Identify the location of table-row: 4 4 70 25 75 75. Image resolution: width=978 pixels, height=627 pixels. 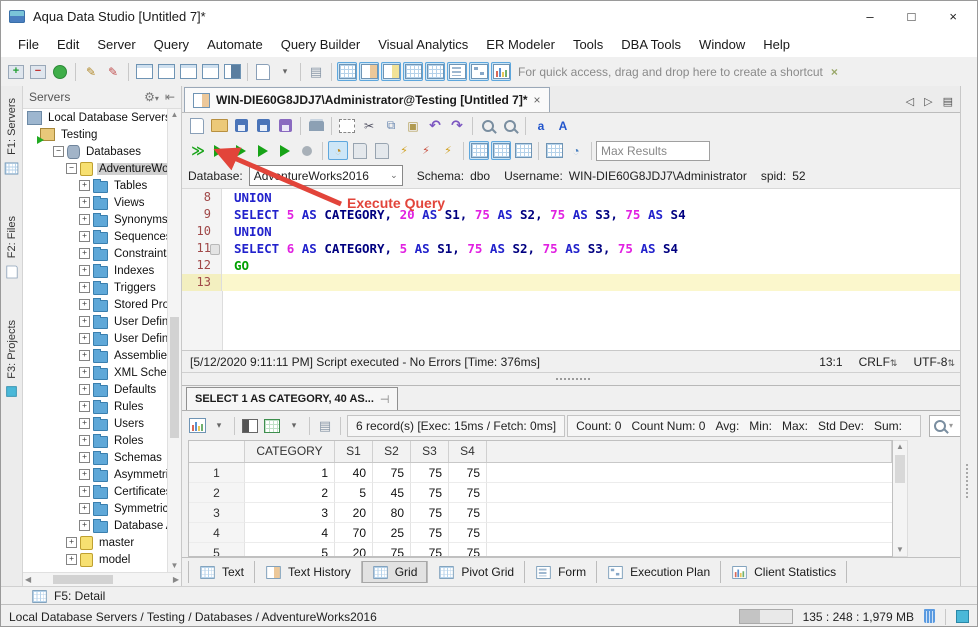
(540, 533).